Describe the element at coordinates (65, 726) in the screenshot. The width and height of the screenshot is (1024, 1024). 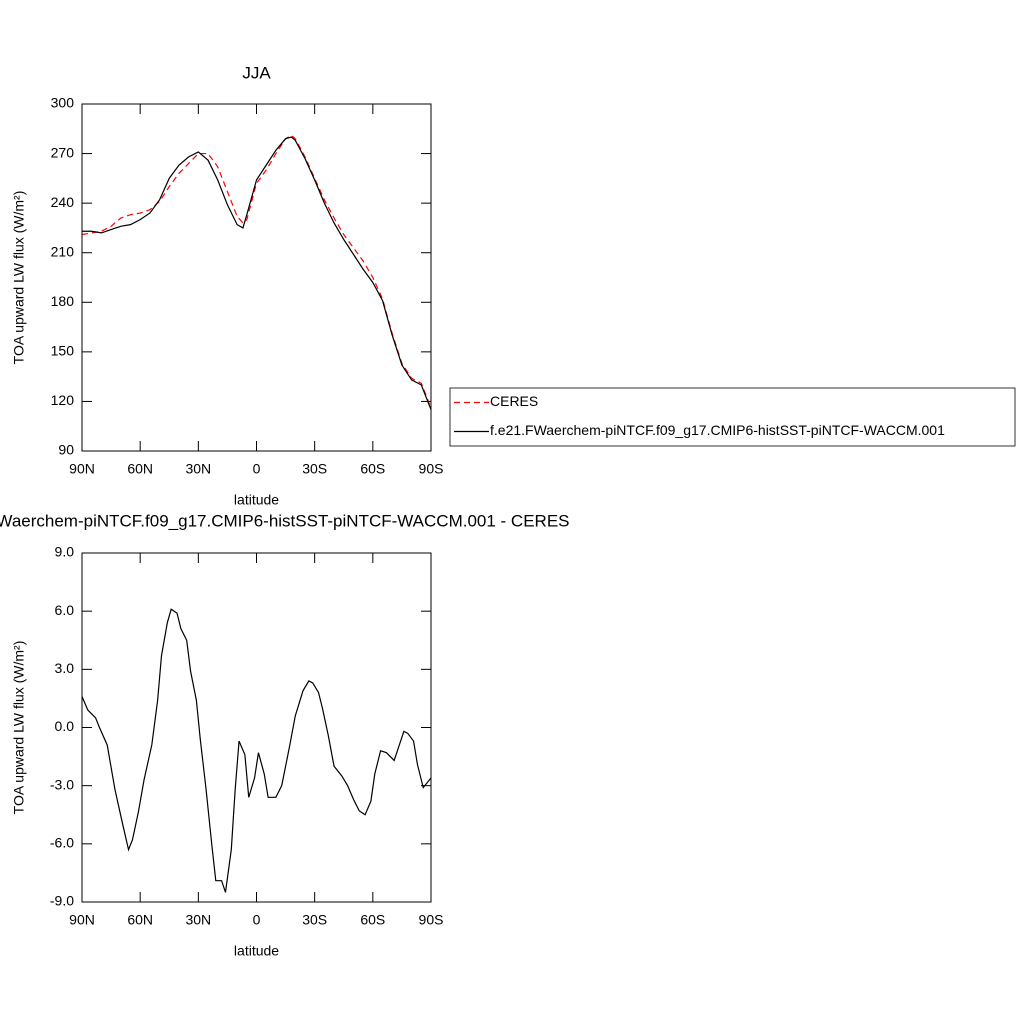
I see `y-tick-label: 0.0` at that location.